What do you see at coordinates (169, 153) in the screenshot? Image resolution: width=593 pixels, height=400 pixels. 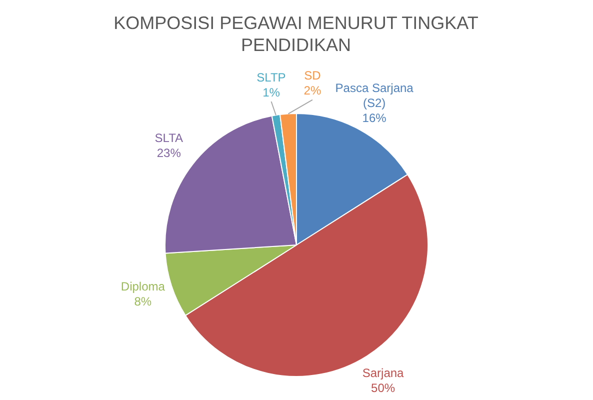 I see `data-label: 23%` at bounding box center [169, 153].